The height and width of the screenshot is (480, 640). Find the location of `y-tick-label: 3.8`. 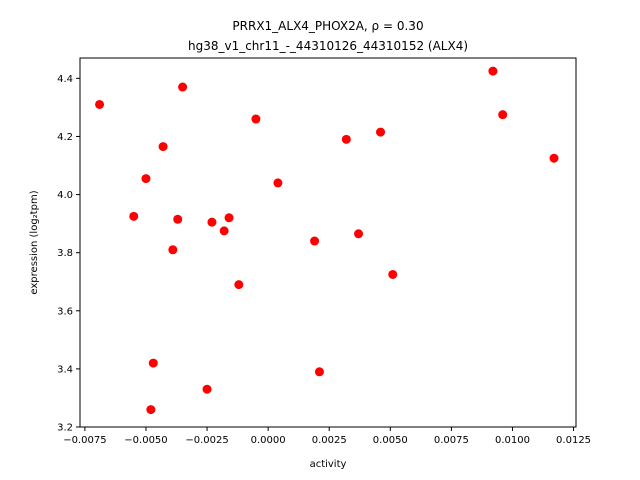

y-tick-label: 3.8 is located at coordinates (65, 253).